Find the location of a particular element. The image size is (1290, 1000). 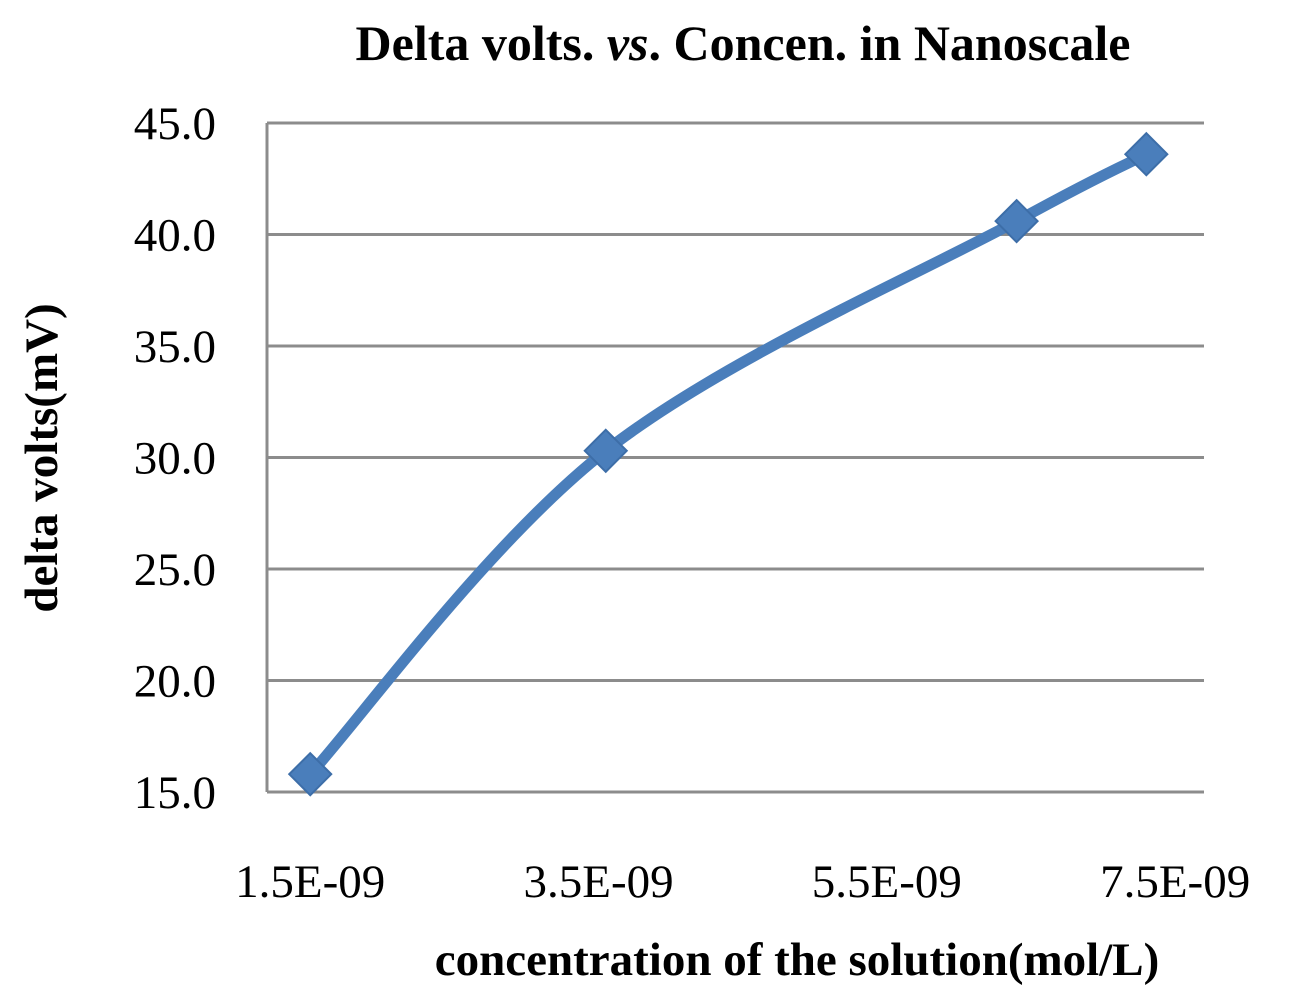

chart-title-part-3: . Concen. in Nanoscale is located at coordinates (890, 43).